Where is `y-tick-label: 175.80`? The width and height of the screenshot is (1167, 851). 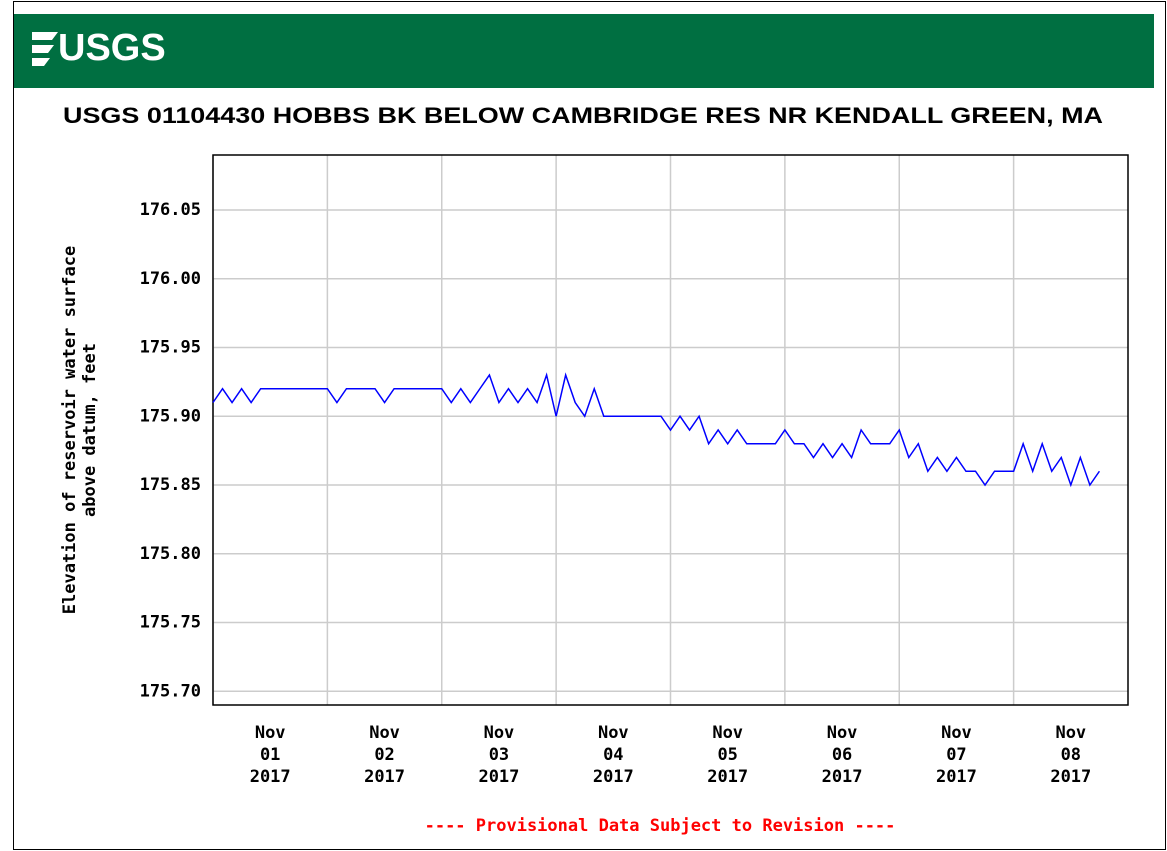 y-tick-label: 175.80 is located at coordinates (170, 554).